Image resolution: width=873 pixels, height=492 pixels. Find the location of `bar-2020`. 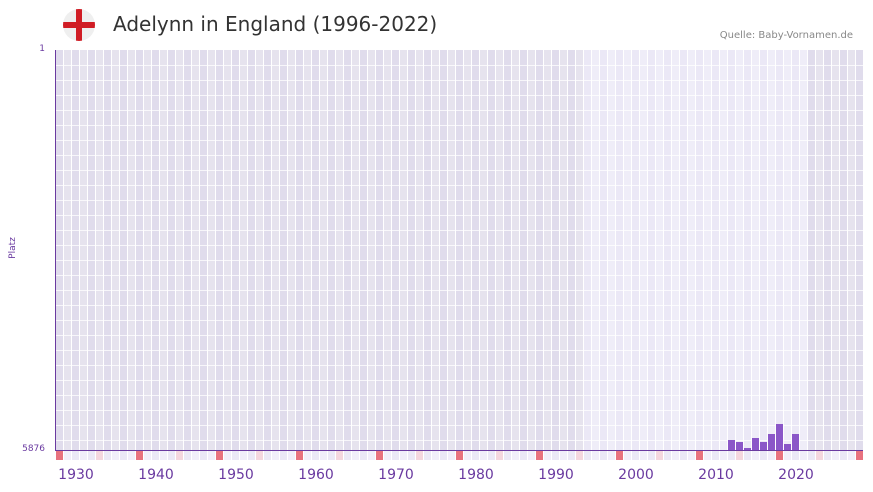

bar-2020 is located at coordinates (795, 442).